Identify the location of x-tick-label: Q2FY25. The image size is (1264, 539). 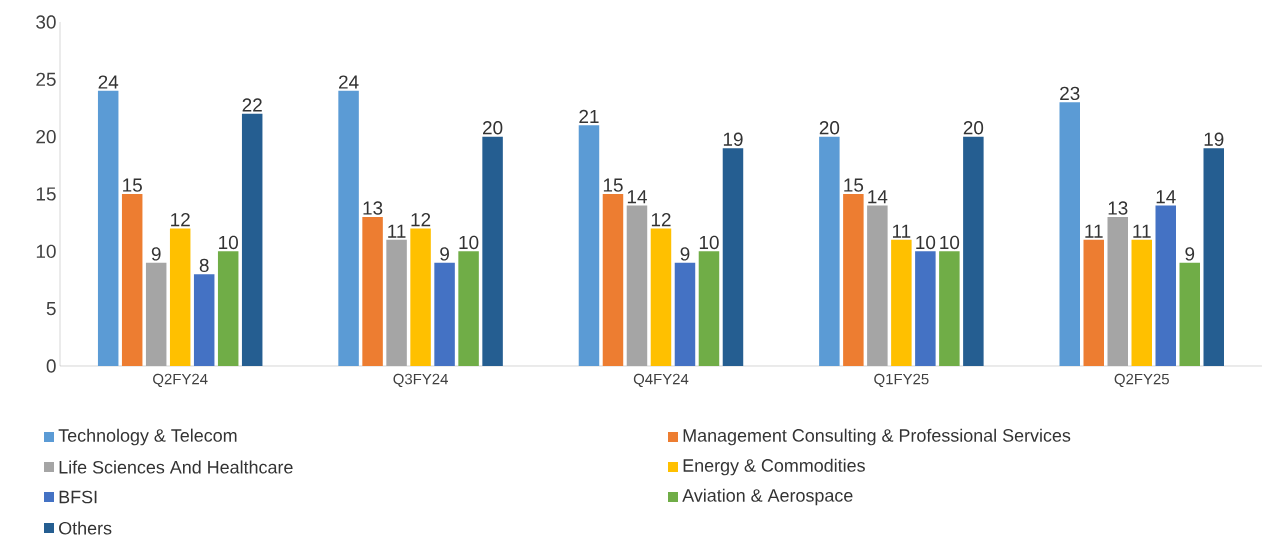
(1141, 380).